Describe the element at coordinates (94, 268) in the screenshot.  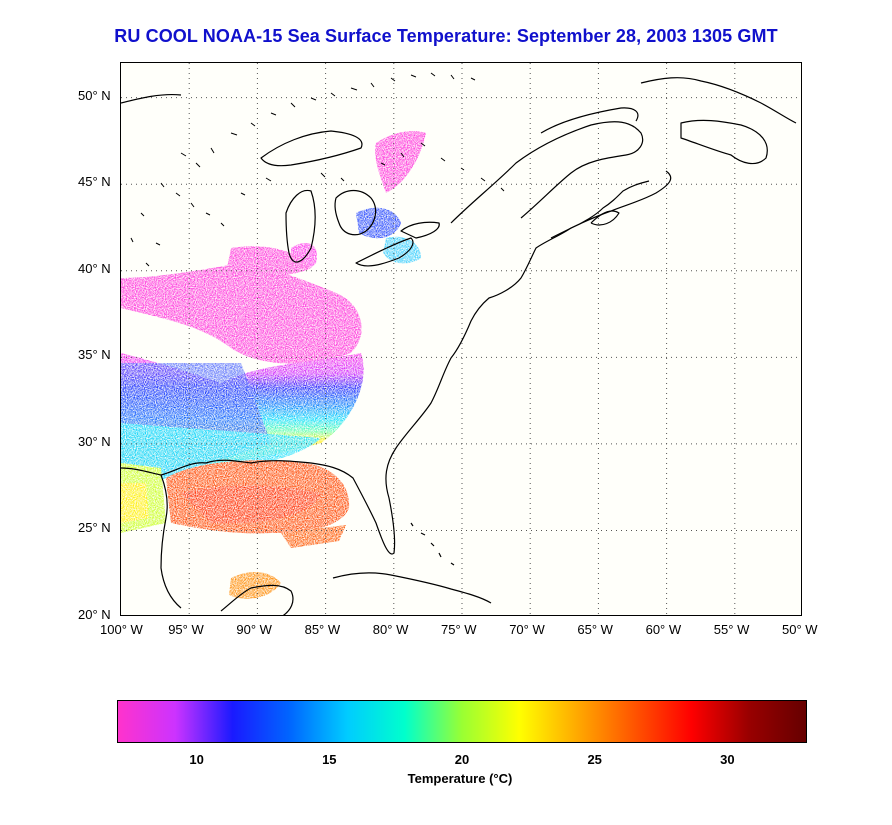
I see `latitude-tick-label: 40° N` at that location.